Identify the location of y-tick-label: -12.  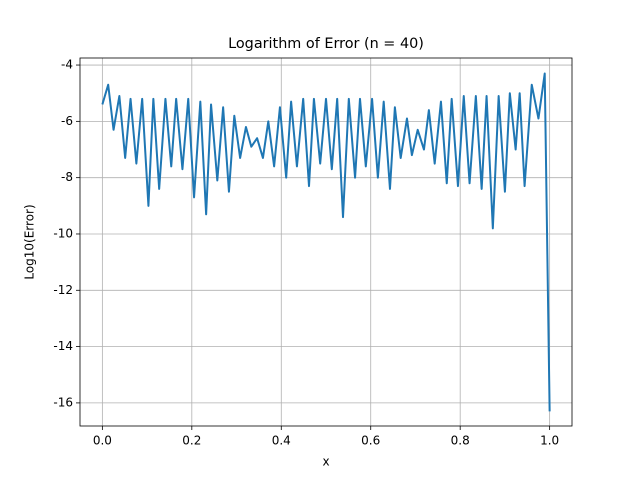
(63, 290).